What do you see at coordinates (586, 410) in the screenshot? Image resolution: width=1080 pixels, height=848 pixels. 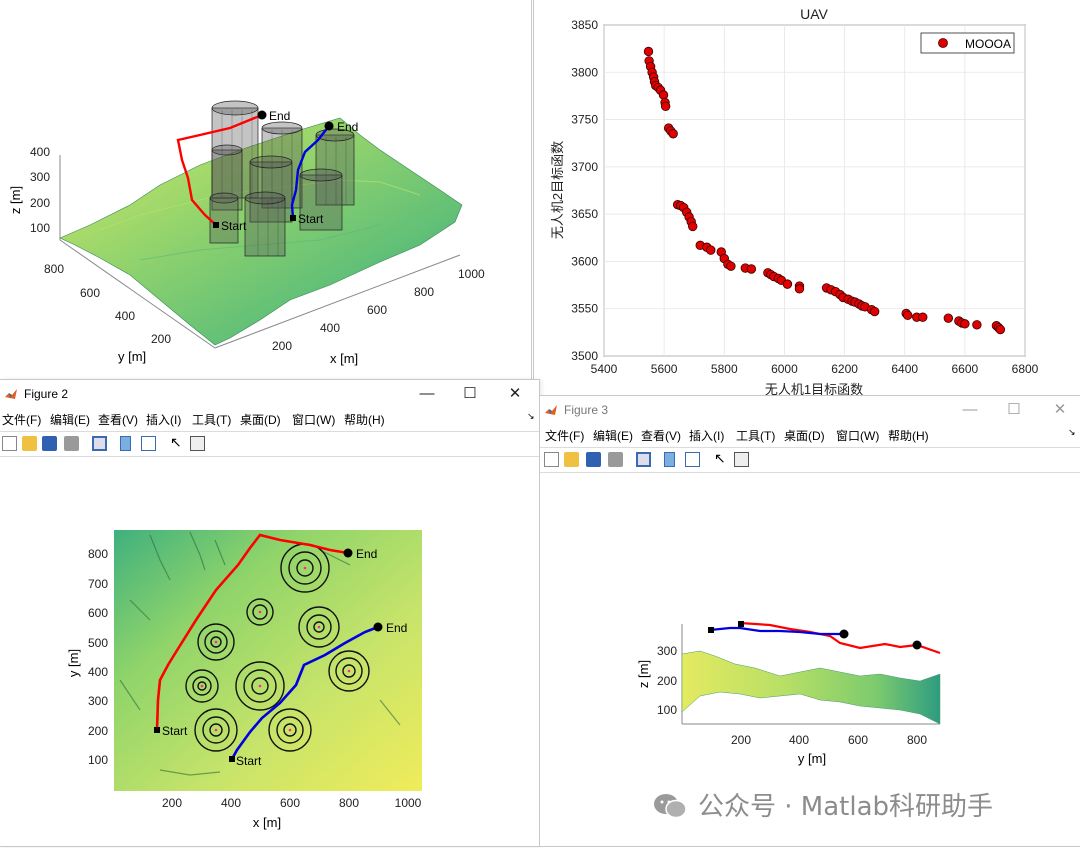 I see `figure3-title: Figure 3` at bounding box center [586, 410].